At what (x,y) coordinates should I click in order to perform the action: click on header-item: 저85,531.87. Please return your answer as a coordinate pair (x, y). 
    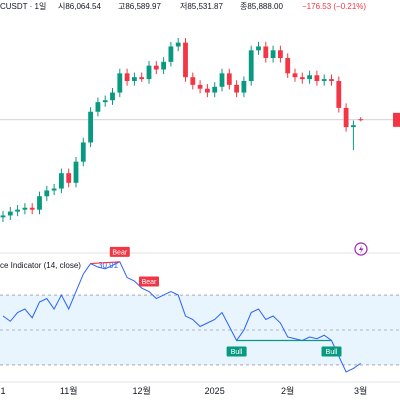
    Looking at the image, I should click on (202, 6).